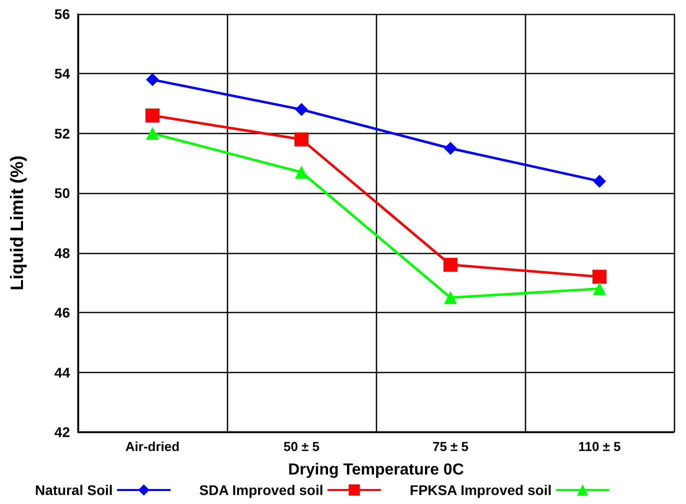 This screenshot has width=686, height=504. What do you see at coordinates (152, 446) in the screenshot?
I see `x-tick-label: Air-dried` at bounding box center [152, 446].